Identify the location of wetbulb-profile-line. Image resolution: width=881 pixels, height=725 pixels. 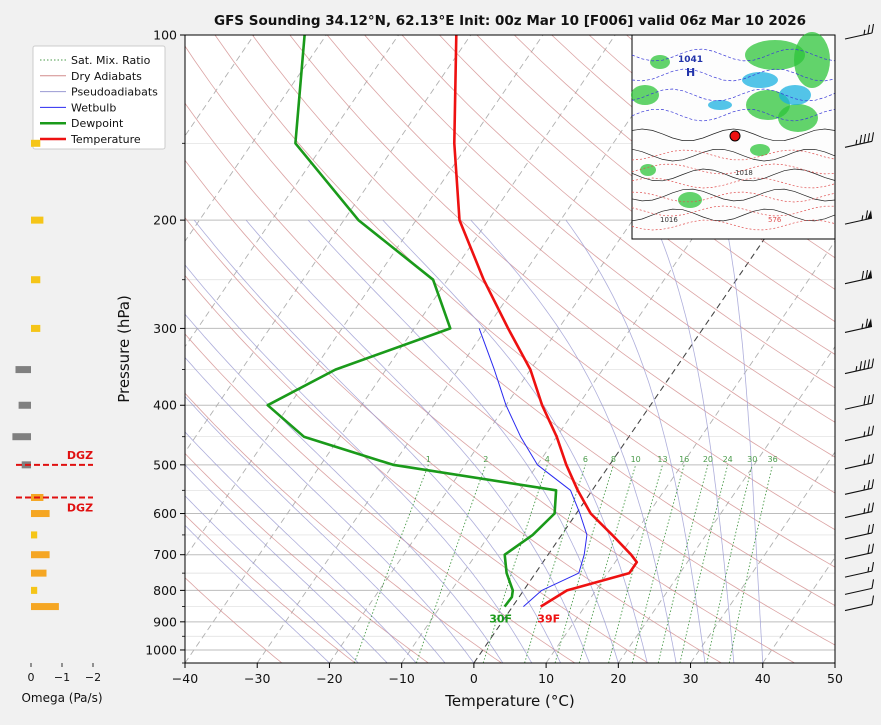
(533, 467).